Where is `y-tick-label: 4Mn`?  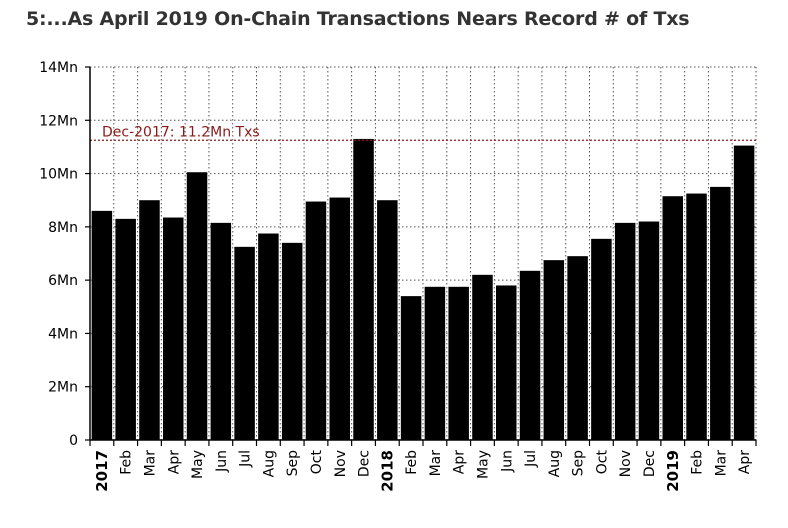
y-tick-label: 4Mn is located at coordinates (63, 334).